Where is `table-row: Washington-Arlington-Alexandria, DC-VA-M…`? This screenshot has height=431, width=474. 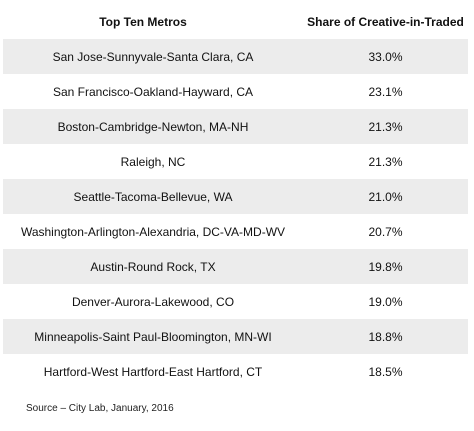
table-row: Washington-Arlington-Alexandria, DC-VA-M… is located at coordinates (235, 231).